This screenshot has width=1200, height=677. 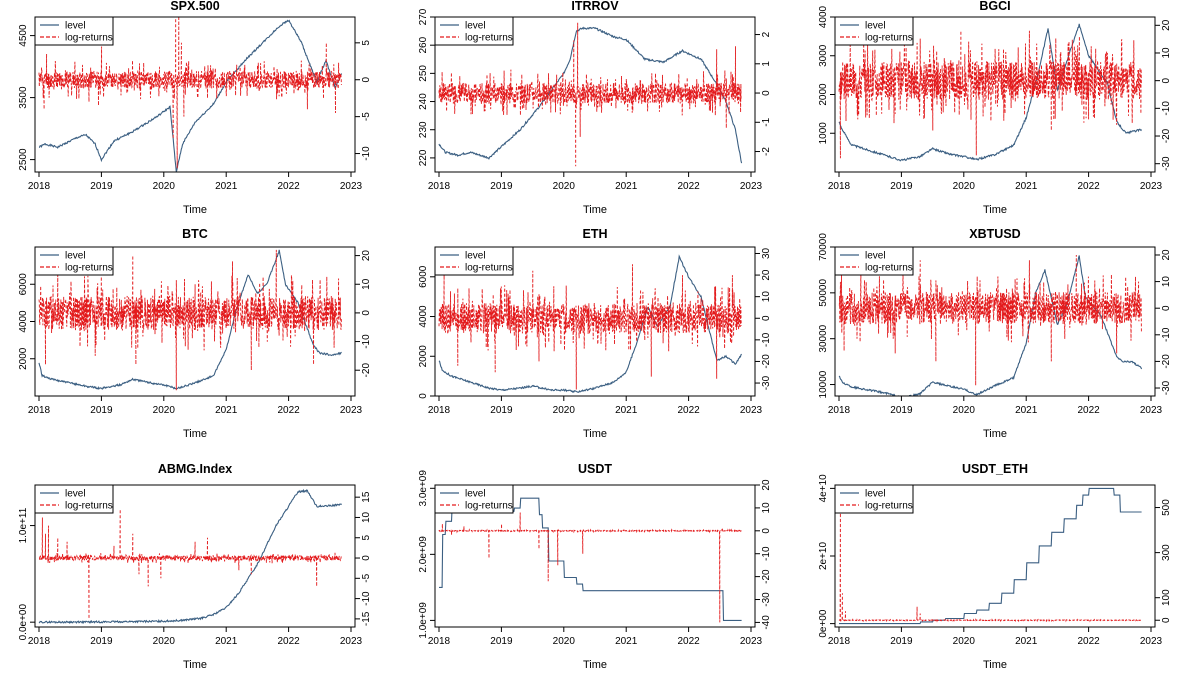 I want to click on panel-title: BGCI, so click(x=994, y=6).